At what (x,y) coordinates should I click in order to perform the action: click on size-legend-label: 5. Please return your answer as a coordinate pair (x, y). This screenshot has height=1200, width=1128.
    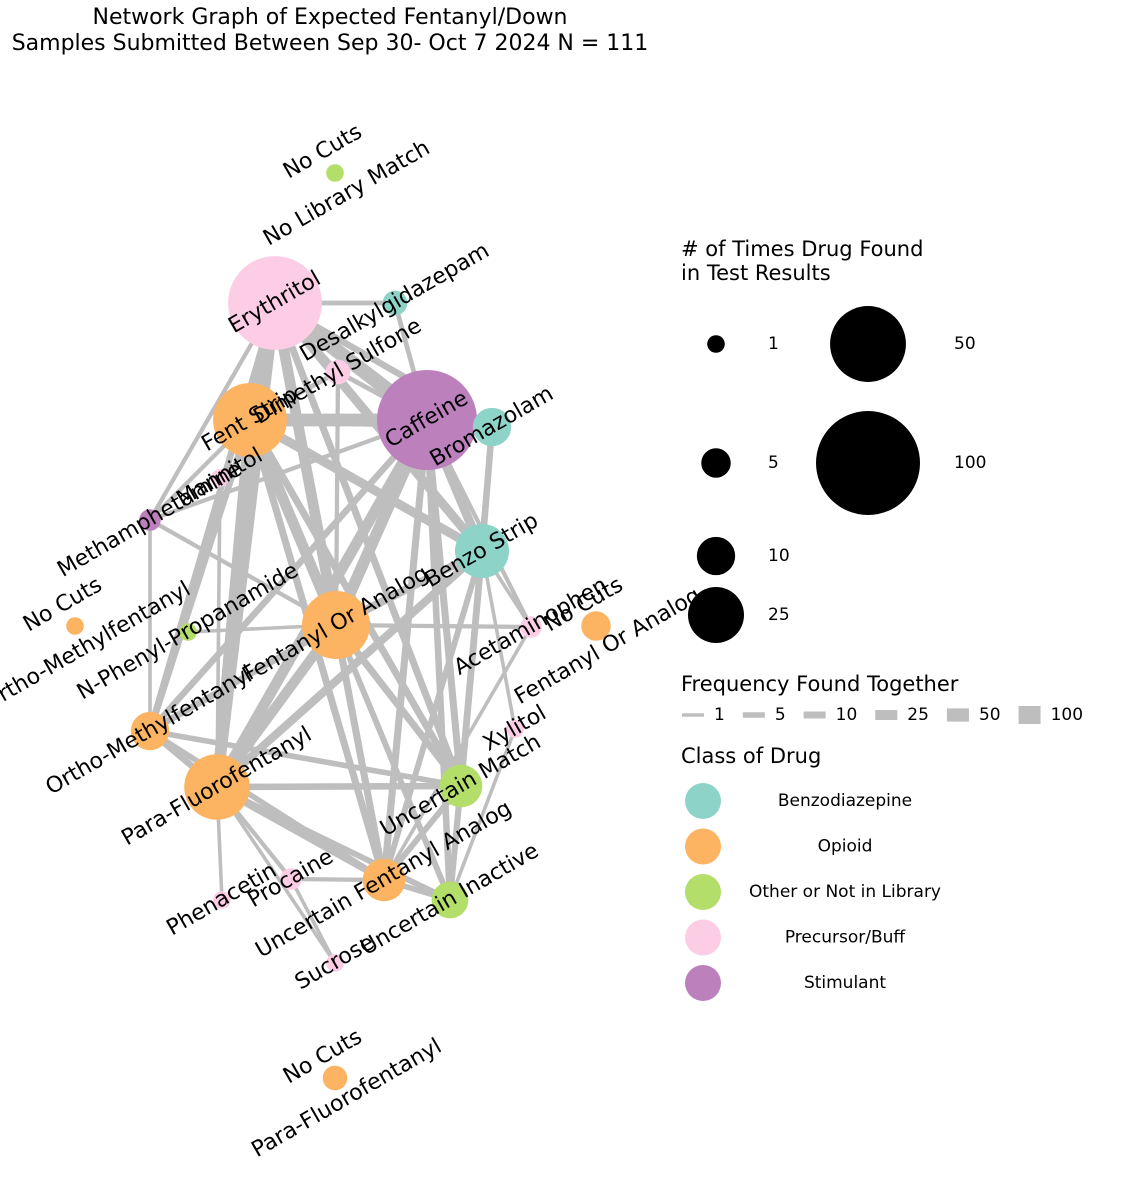
    Looking at the image, I should click on (773, 463).